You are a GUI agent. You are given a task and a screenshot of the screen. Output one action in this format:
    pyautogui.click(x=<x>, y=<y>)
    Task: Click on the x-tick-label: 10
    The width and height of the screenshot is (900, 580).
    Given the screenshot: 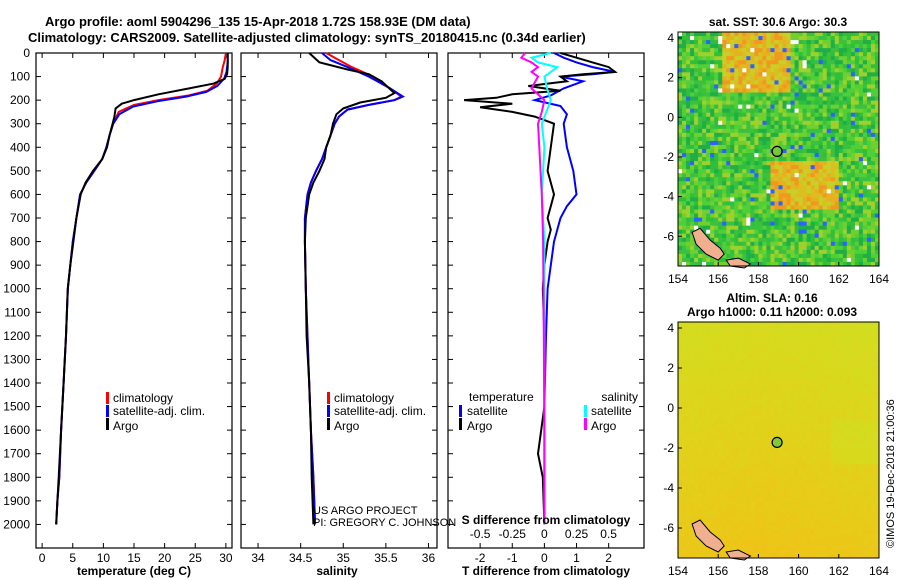 What is the action you would take?
    pyautogui.click(x=104, y=558)
    